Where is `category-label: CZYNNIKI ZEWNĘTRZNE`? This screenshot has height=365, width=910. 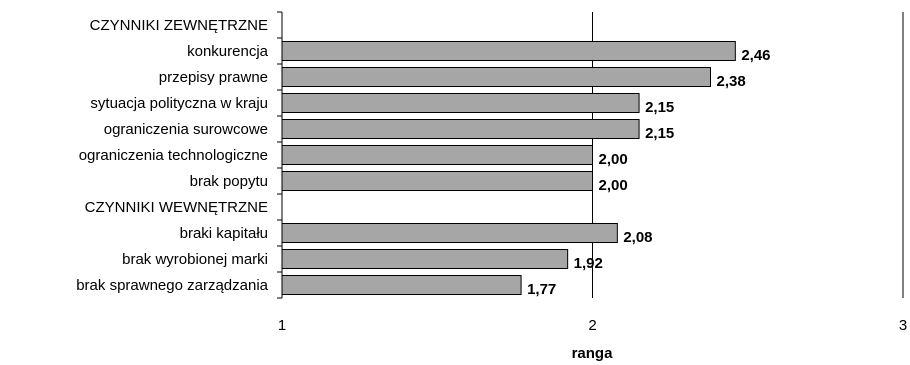
category-label: CZYNNIKI ZEWNĘTRZNE is located at coordinates (179, 25).